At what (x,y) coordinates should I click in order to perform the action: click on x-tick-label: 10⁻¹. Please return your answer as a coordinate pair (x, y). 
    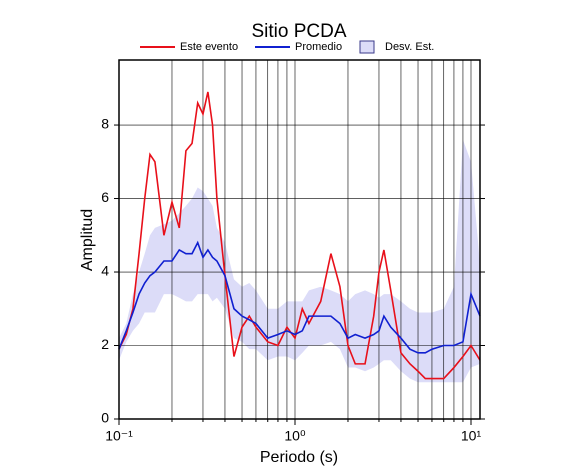
    Looking at the image, I should click on (119, 436).